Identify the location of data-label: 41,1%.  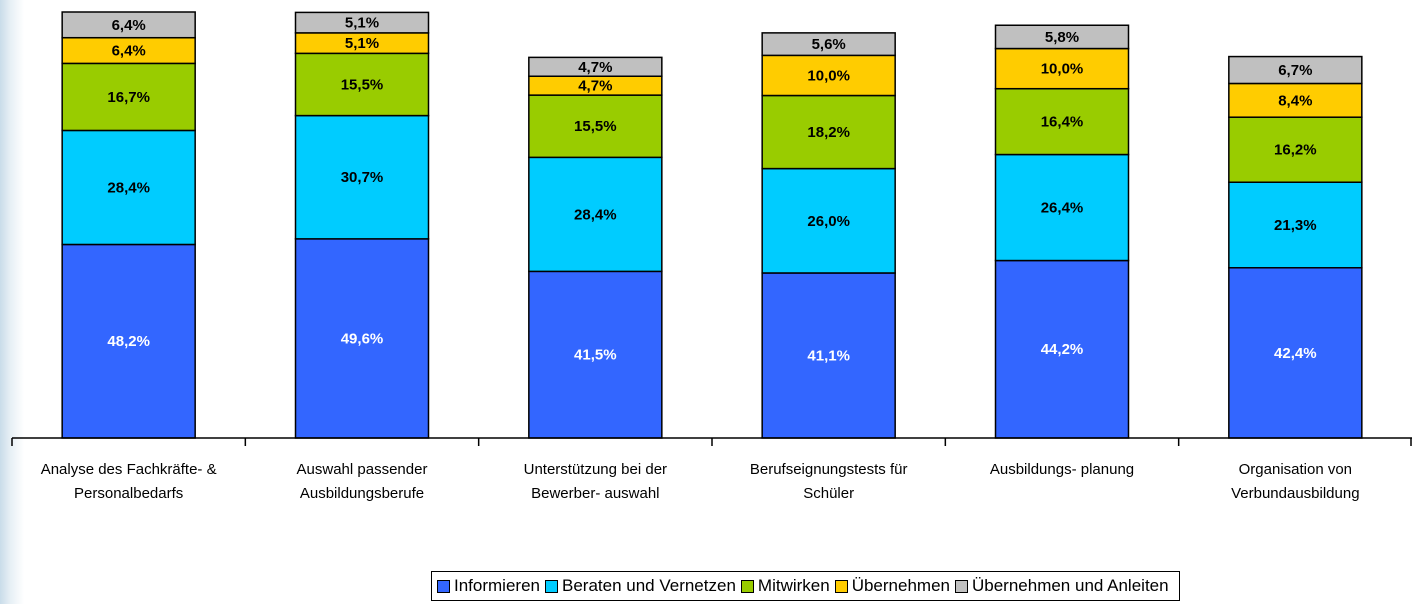
(828, 355).